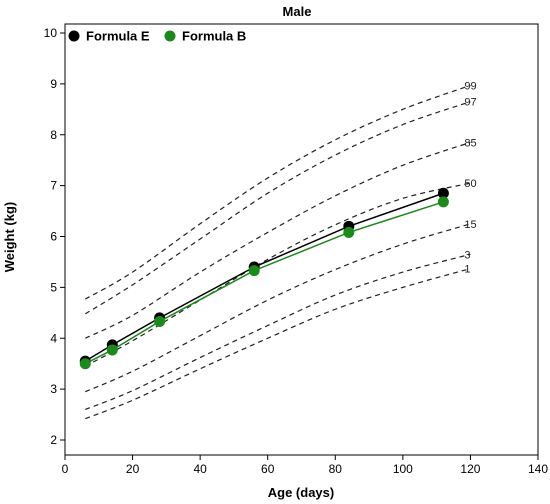 Image resolution: width=550 pixels, height=504 pixels. I want to click on formula-e-point, so click(443, 193).